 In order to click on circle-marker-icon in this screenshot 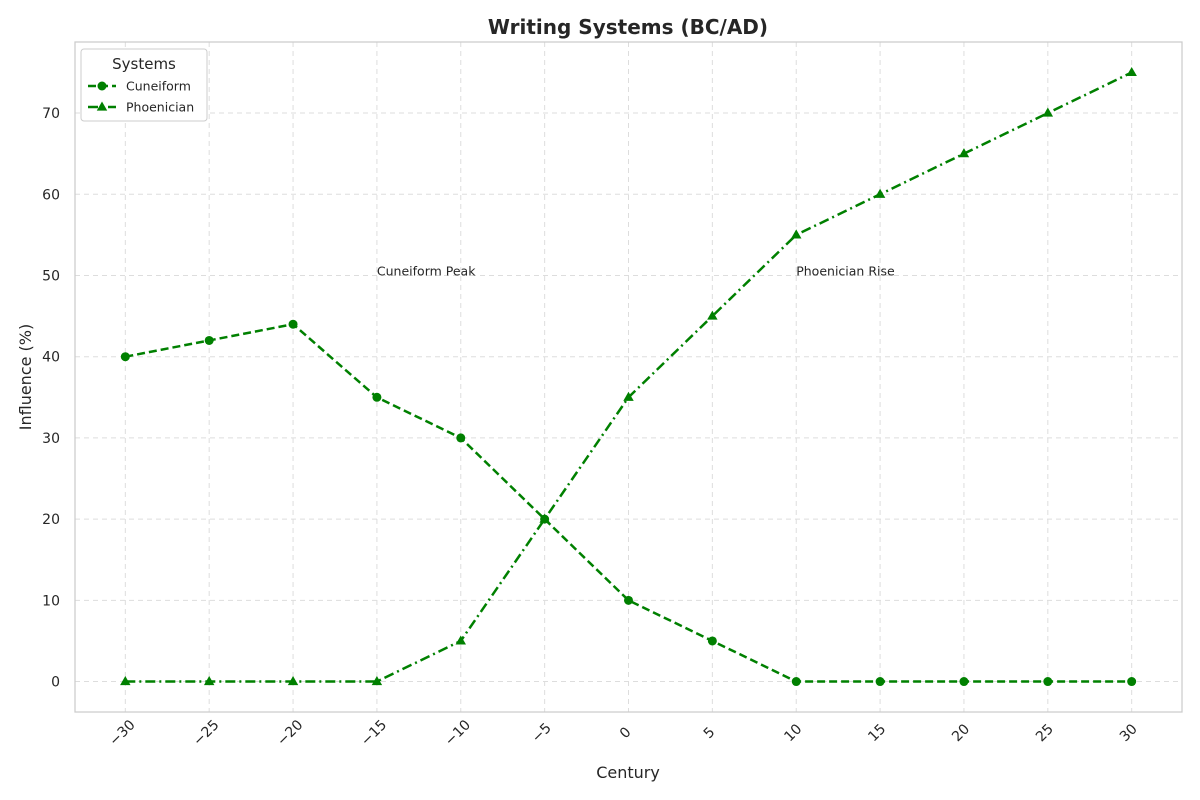, I will do `click(102, 86)`.